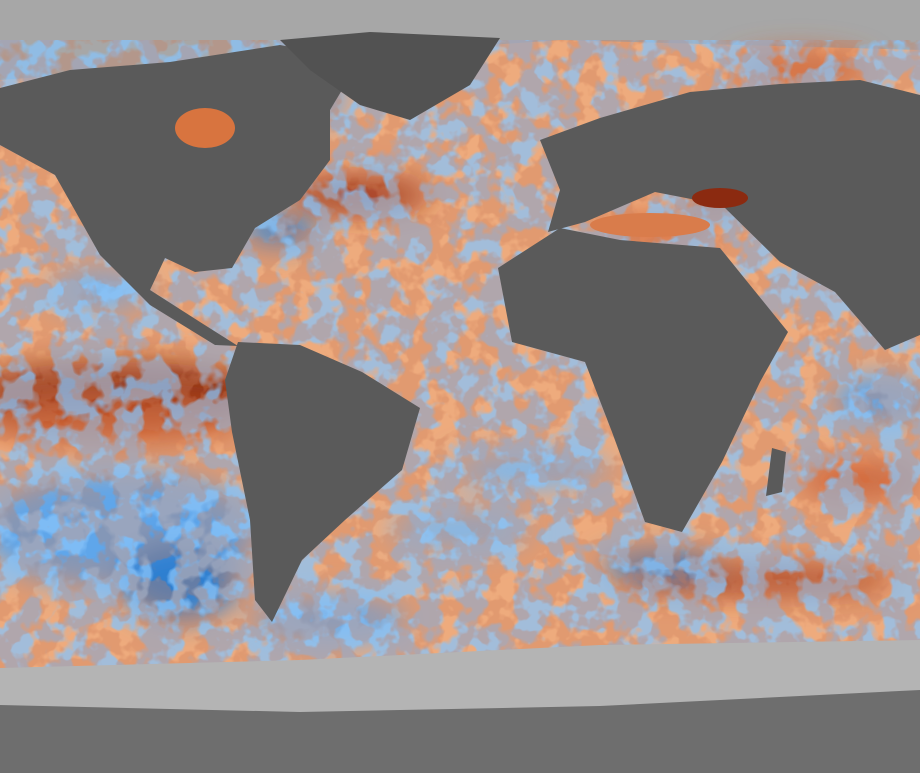 This screenshot has height=773, width=920. I want to click on africa, so click(643, 380).